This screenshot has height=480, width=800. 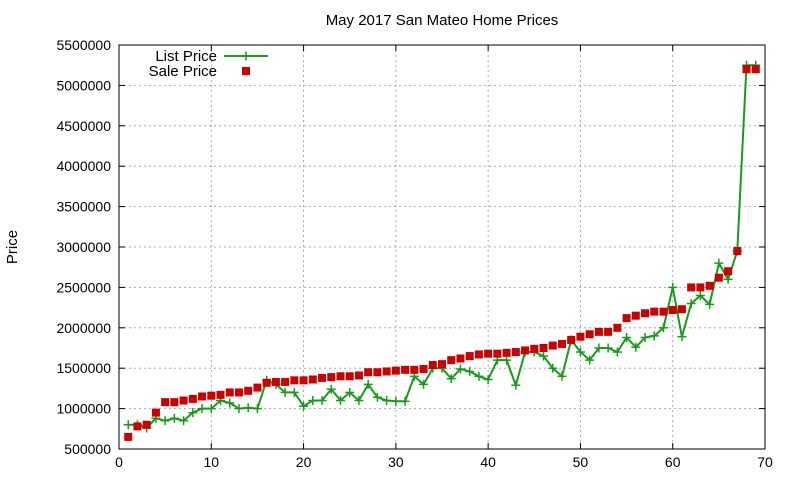 What do you see at coordinates (396, 462) in the screenshot?
I see `x-tick-label: 30` at bounding box center [396, 462].